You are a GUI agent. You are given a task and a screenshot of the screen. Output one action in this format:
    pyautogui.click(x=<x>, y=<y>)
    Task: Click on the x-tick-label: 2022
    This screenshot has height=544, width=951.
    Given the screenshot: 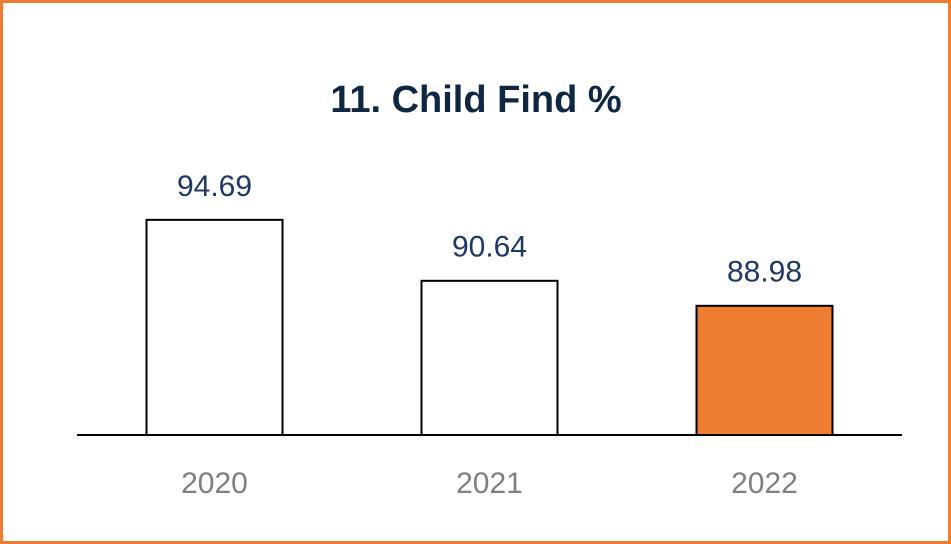 What is the action you would take?
    pyautogui.click(x=764, y=483)
    